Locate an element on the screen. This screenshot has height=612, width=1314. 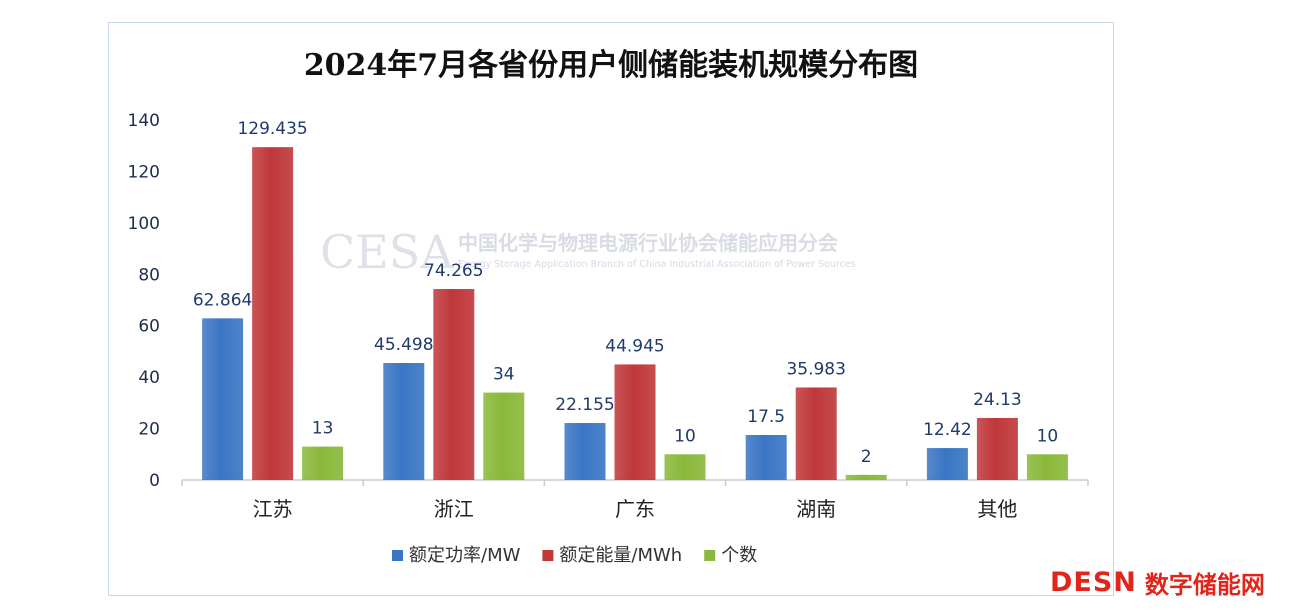
legend: 额定功率/MW 额定能量/MWh 个数 is located at coordinates (574, 555).